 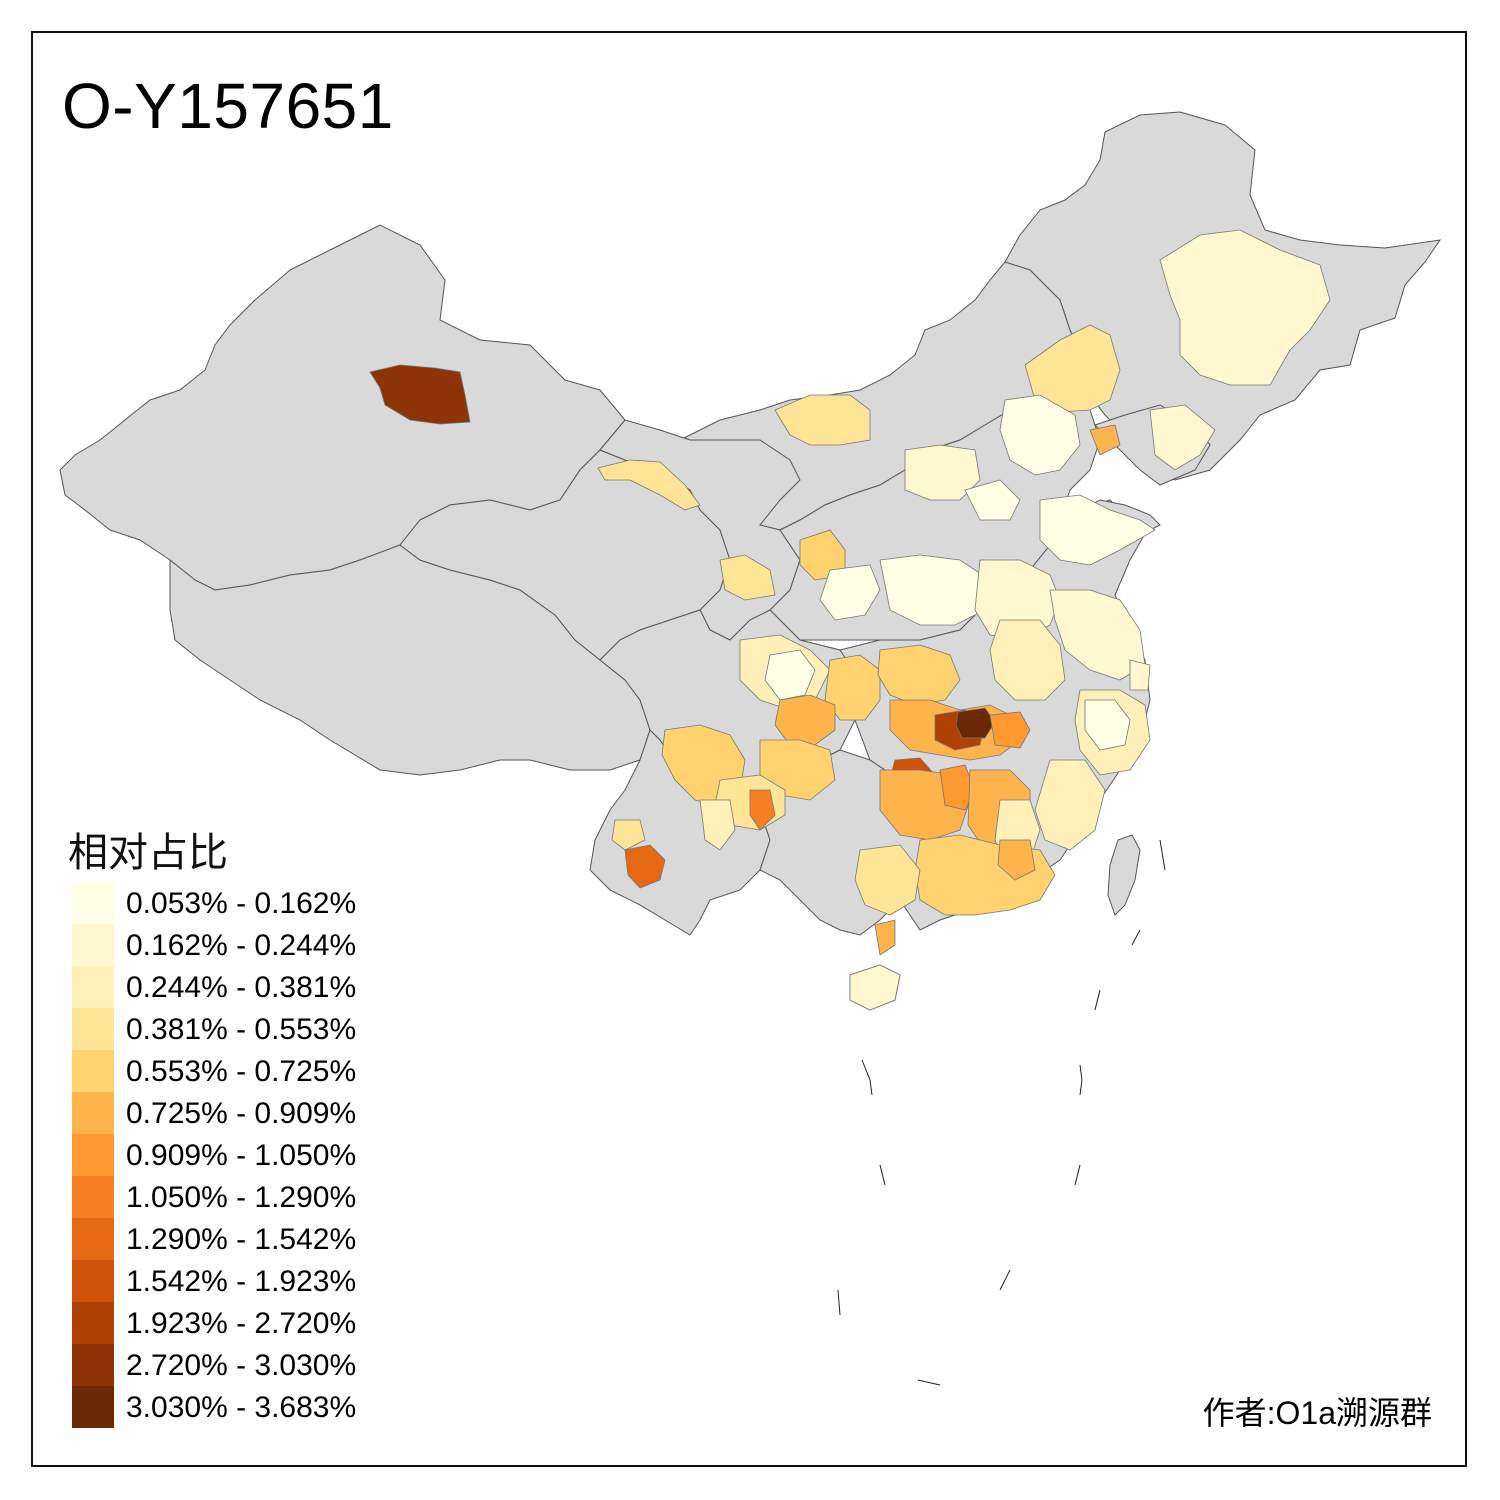 I want to click on region-fujian, so click(x=1070, y=805).